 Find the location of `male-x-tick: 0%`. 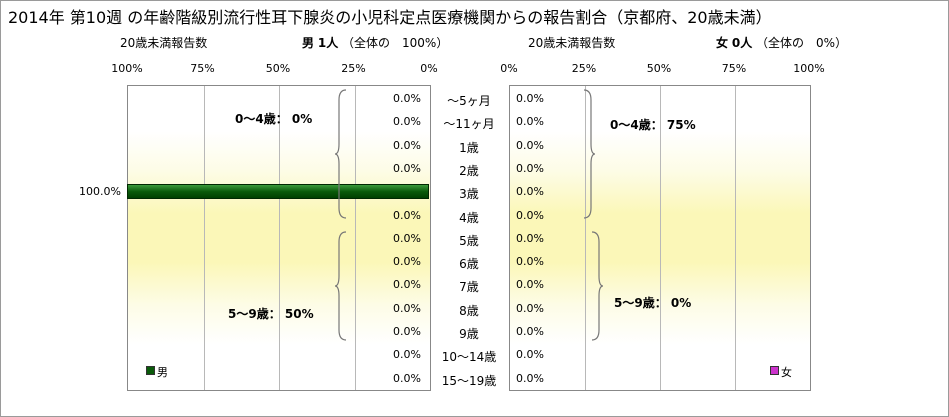

male-x-tick: 0% is located at coordinates (429, 68).